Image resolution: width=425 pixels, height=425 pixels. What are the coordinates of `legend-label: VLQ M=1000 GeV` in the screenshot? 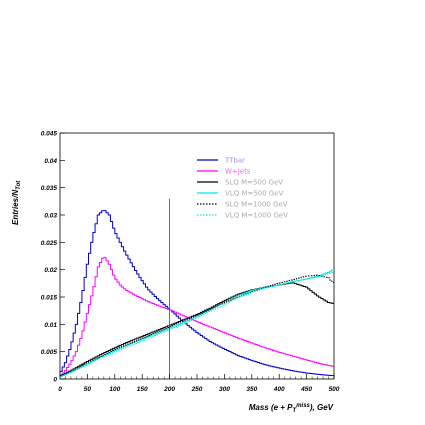 It's located at (256, 216).